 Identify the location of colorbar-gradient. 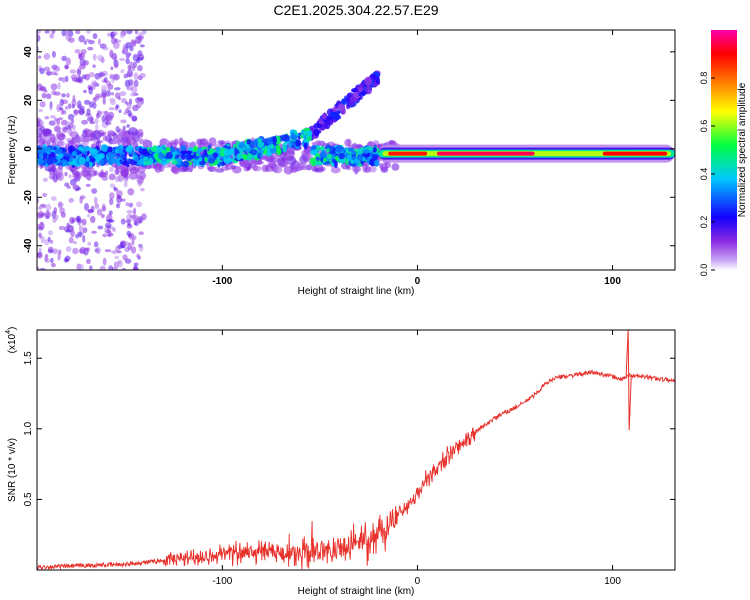
(724, 150).